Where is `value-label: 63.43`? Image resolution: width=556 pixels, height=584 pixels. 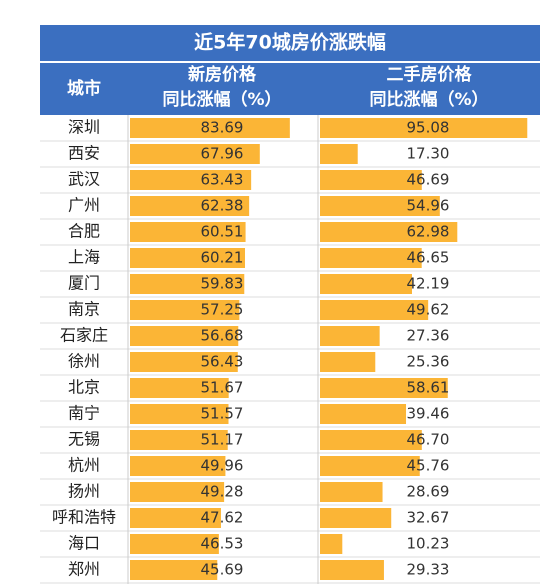
value-label: 63.43 is located at coordinates (222, 180).